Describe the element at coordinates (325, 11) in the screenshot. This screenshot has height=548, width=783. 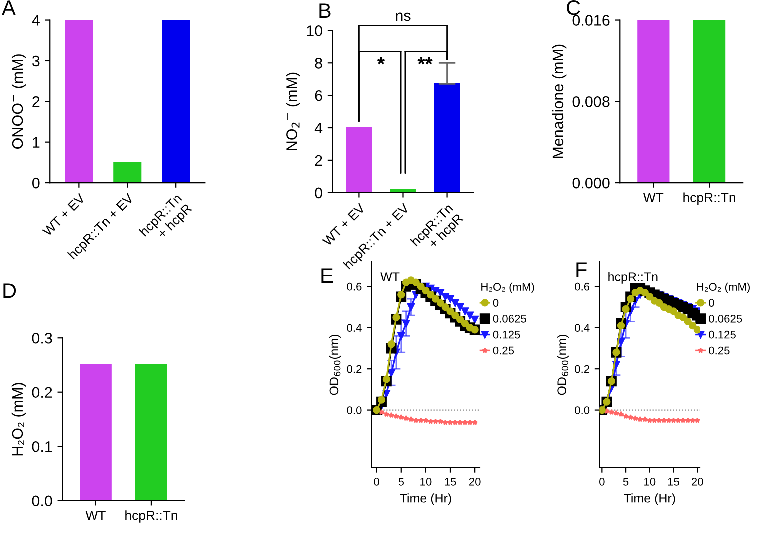
I see `chart-title: B` at that location.